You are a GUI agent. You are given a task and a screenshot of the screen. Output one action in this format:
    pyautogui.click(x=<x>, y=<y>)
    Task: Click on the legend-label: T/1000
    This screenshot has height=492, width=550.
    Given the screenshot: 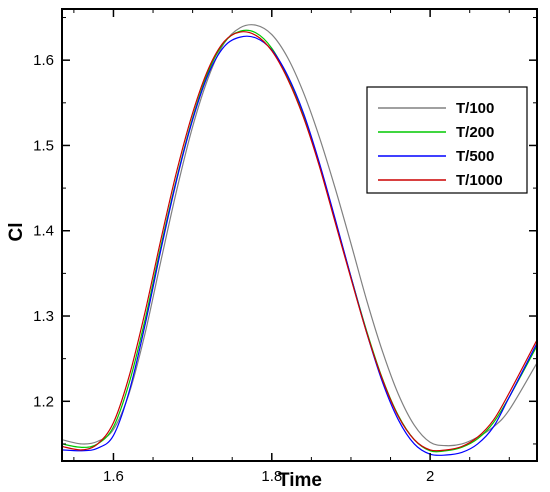 What is the action you would take?
    pyautogui.click(x=479, y=180)
    